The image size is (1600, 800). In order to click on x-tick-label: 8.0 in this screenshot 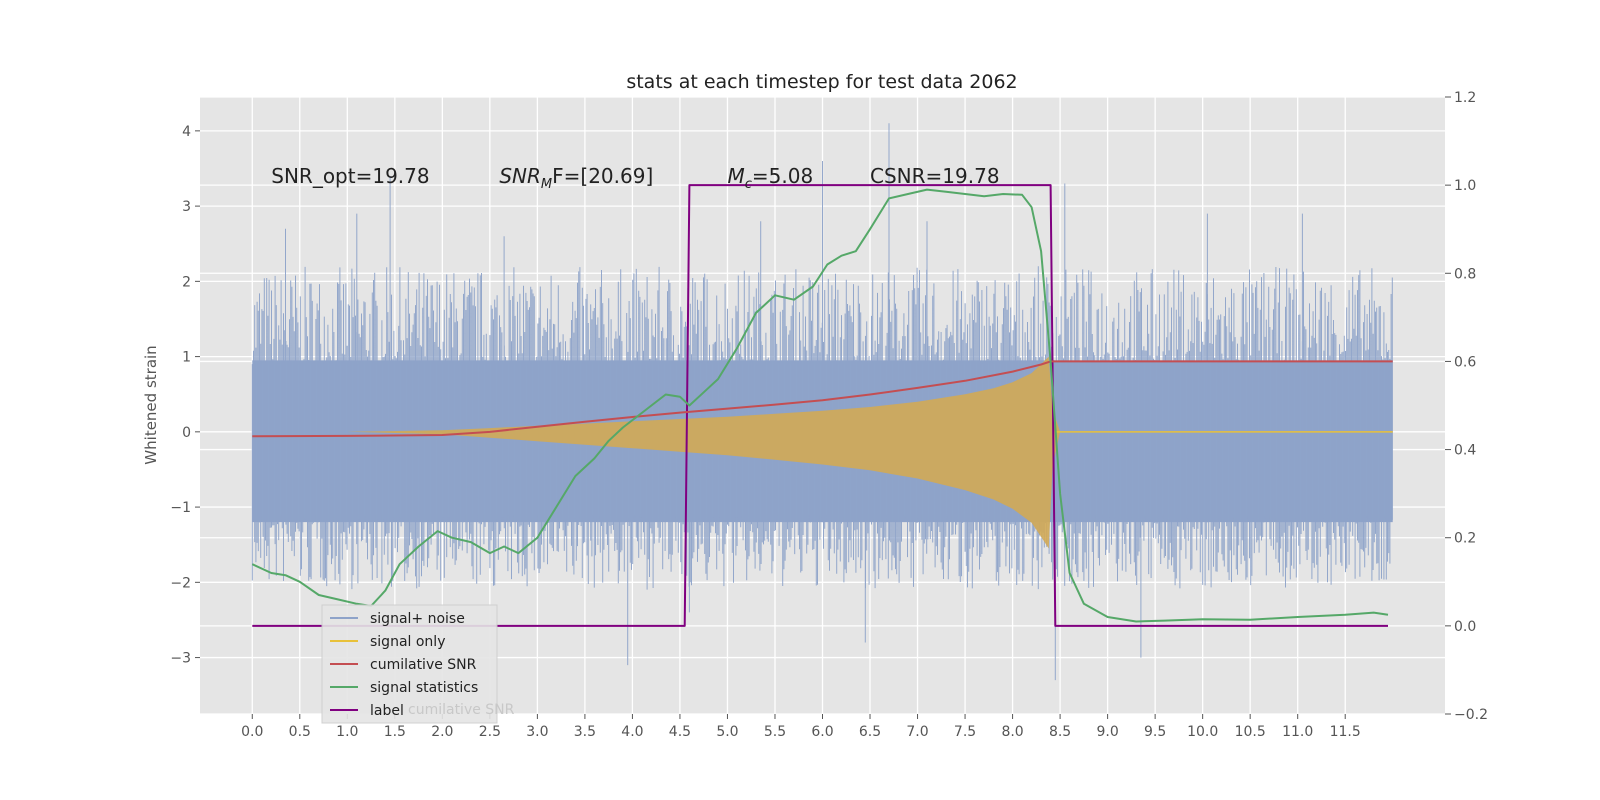, I will do `click(1012, 732)`.